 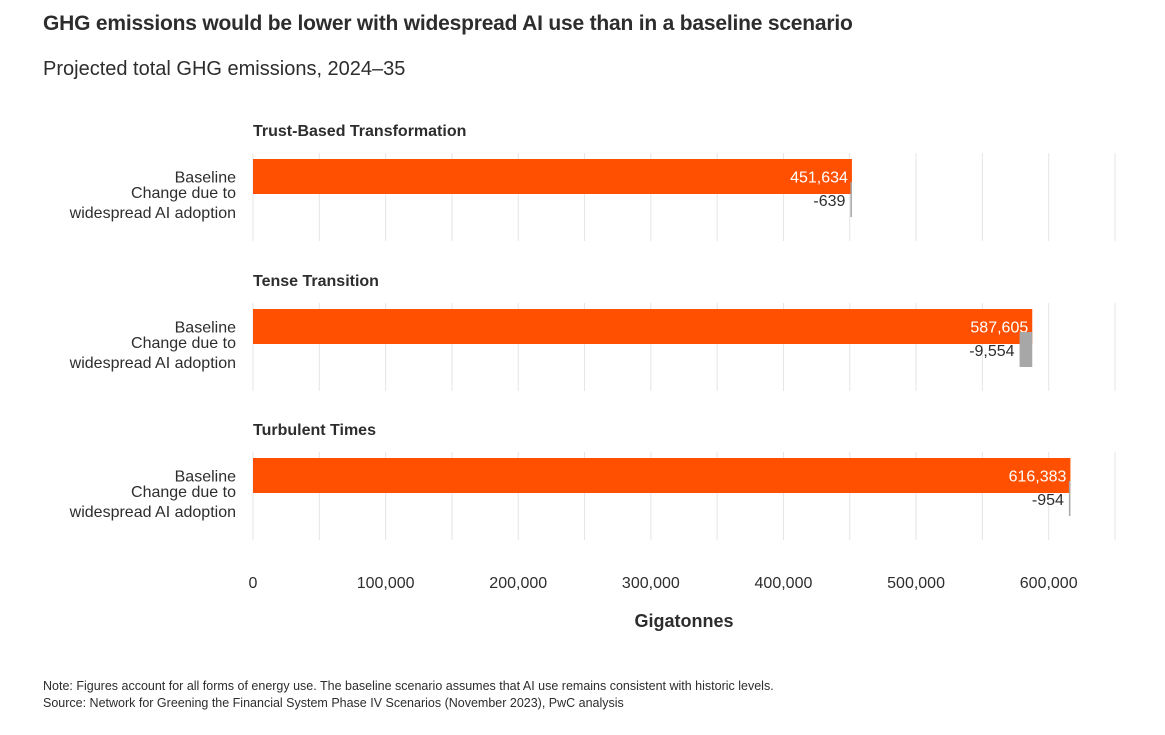 What do you see at coordinates (999, 328) in the screenshot?
I see `baseline-value-label: 587,605` at bounding box center [999, 328].